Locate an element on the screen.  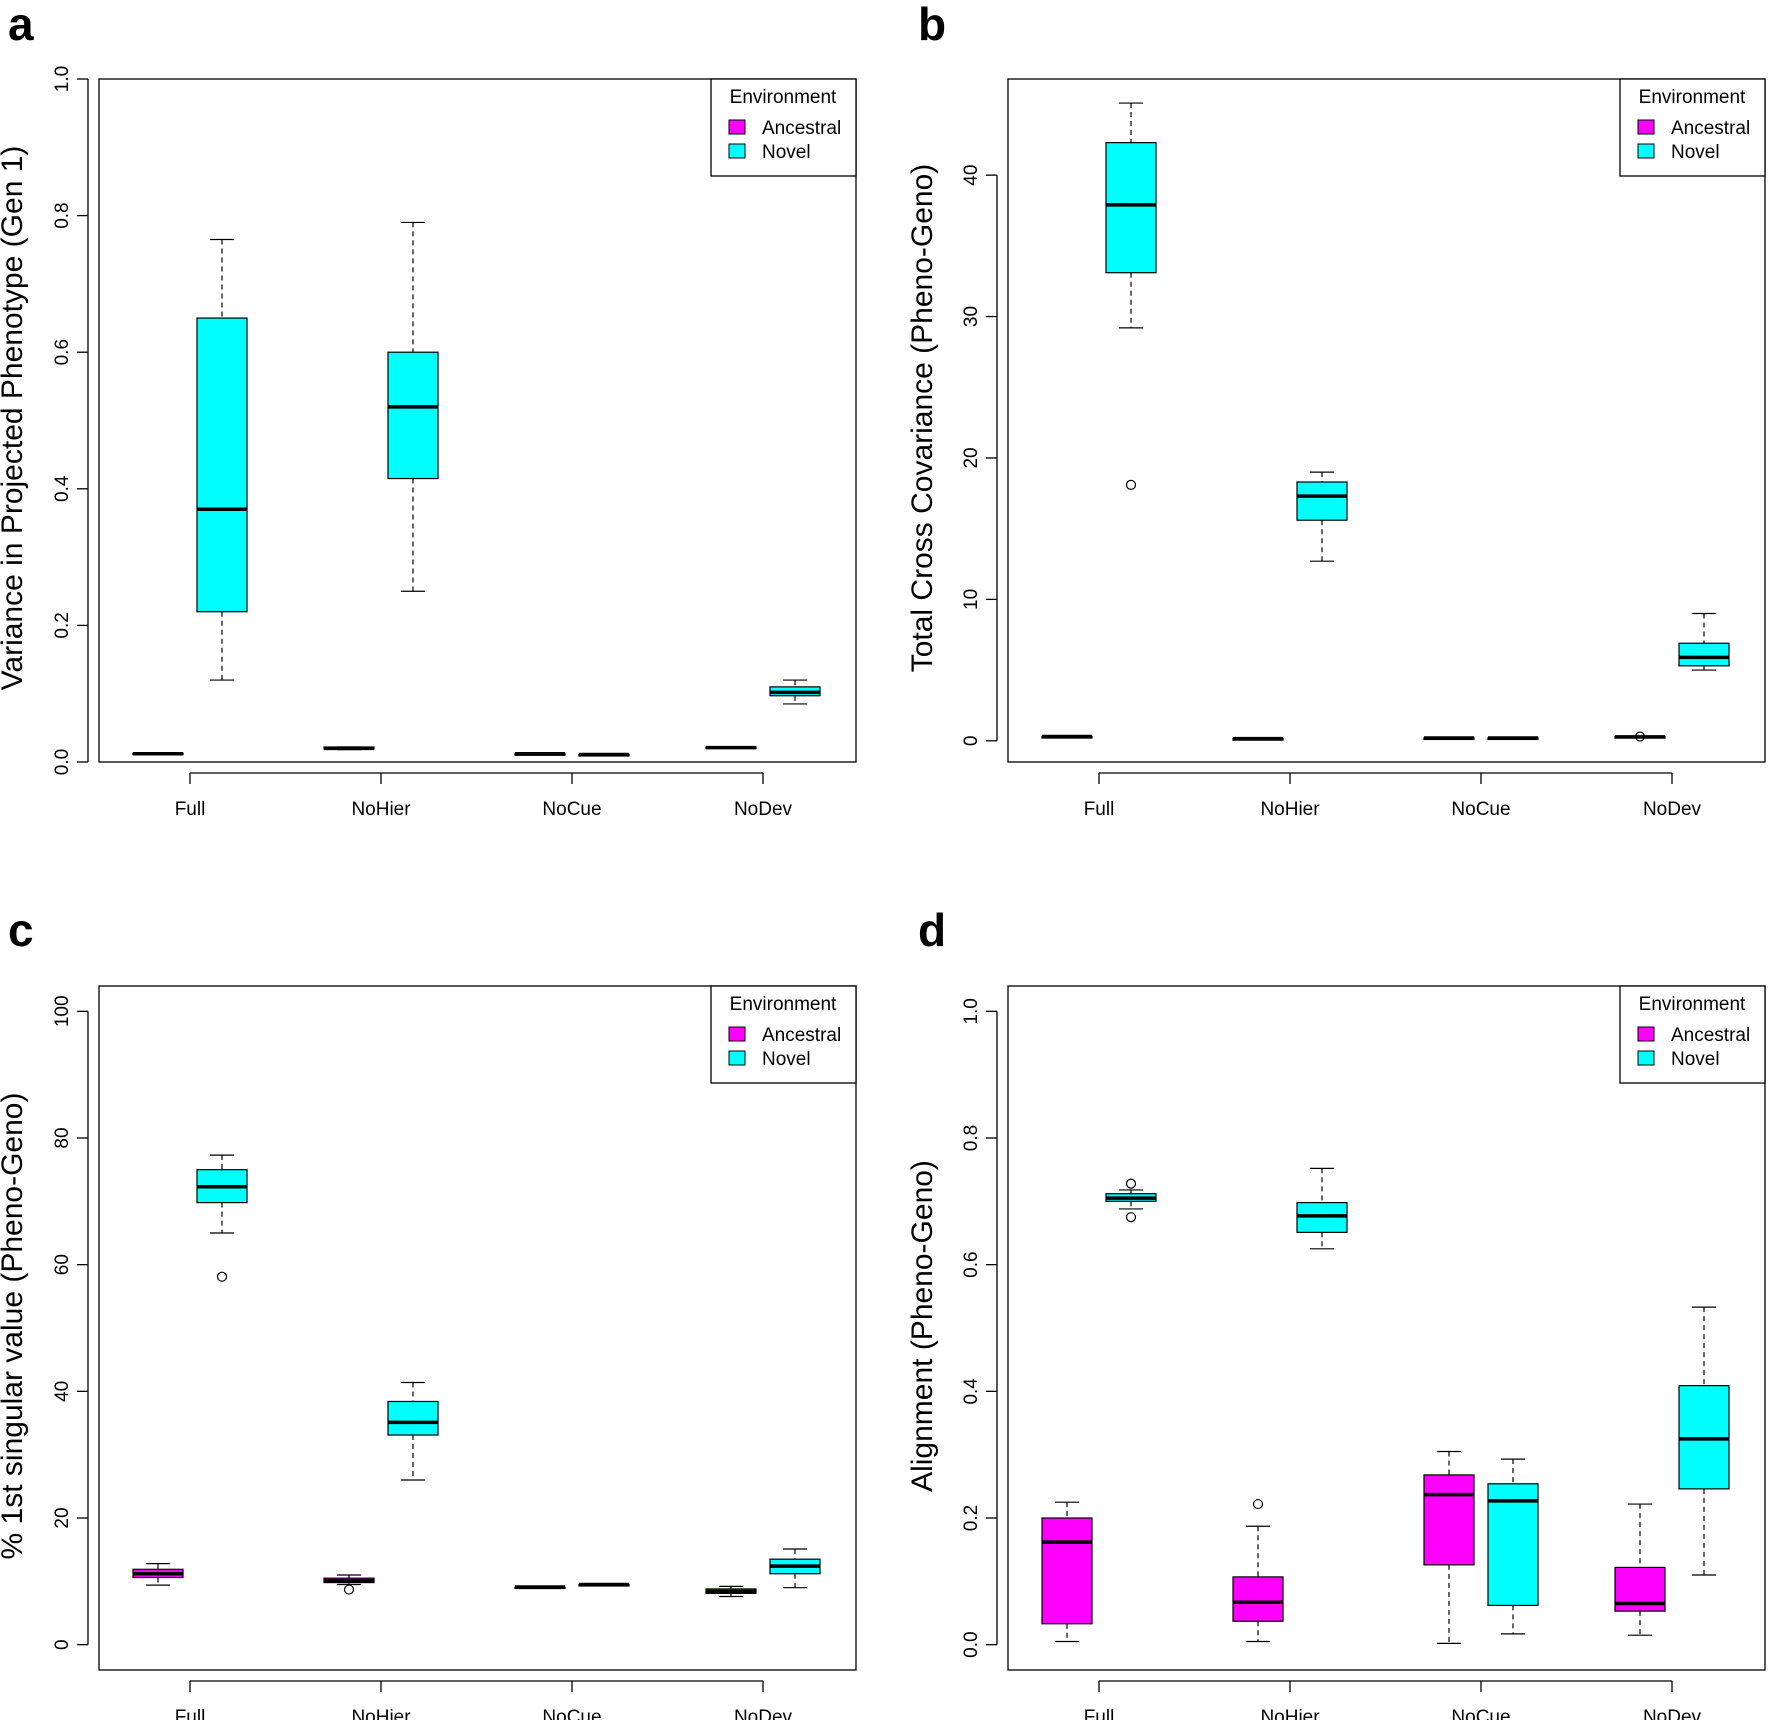
y-tick-label: 30 is located at coordinates (971, 316).